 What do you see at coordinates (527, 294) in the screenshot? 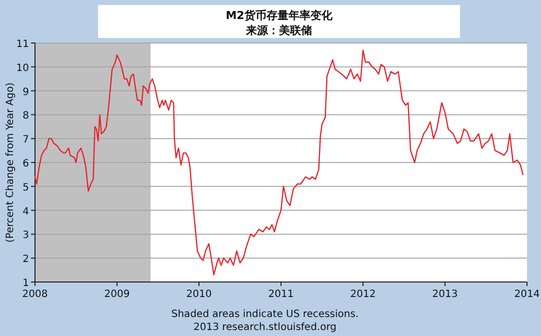
I see `x-tick-label: 2014` at bounding box center [527, 294].